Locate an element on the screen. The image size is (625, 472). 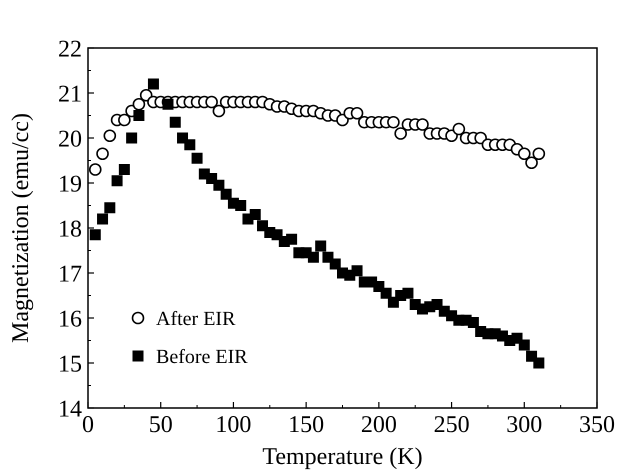
y-tick-label: 18 is located at coordinates (70, 229).